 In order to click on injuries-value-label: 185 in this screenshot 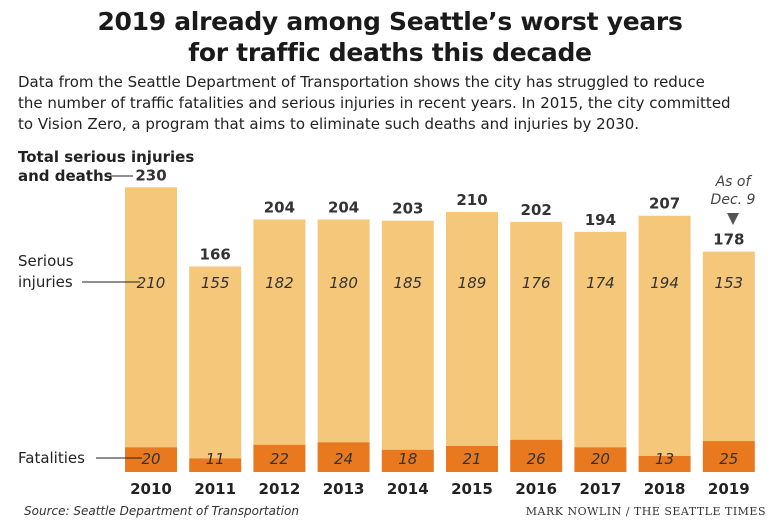, I will do `click(407, 283)`.